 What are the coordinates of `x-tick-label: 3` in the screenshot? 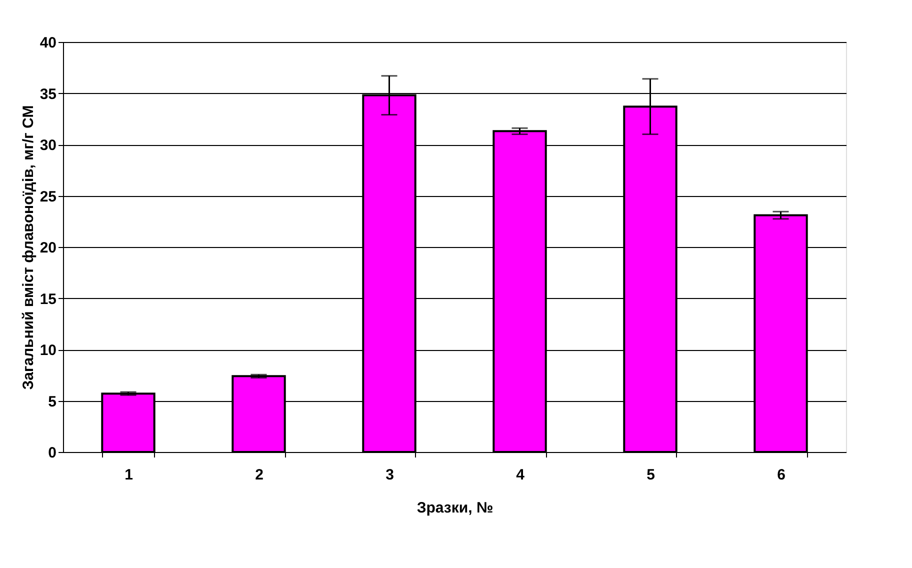 It's located at (390, 475).